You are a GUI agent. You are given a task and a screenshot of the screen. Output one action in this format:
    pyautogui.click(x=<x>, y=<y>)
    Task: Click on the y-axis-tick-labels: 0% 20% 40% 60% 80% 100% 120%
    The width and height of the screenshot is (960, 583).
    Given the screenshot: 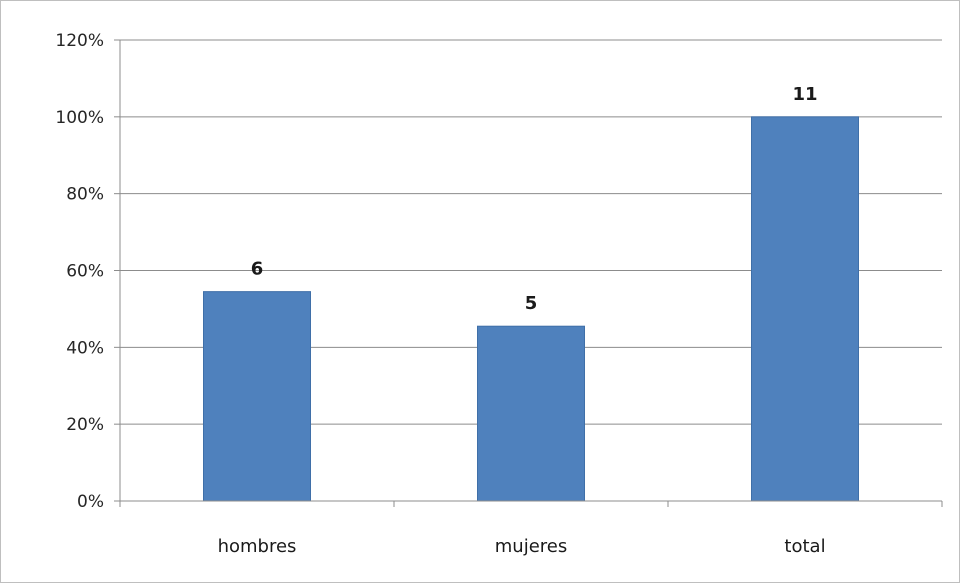 What is the action you would take?
    pyautogui.click(x=79, y=271)
    